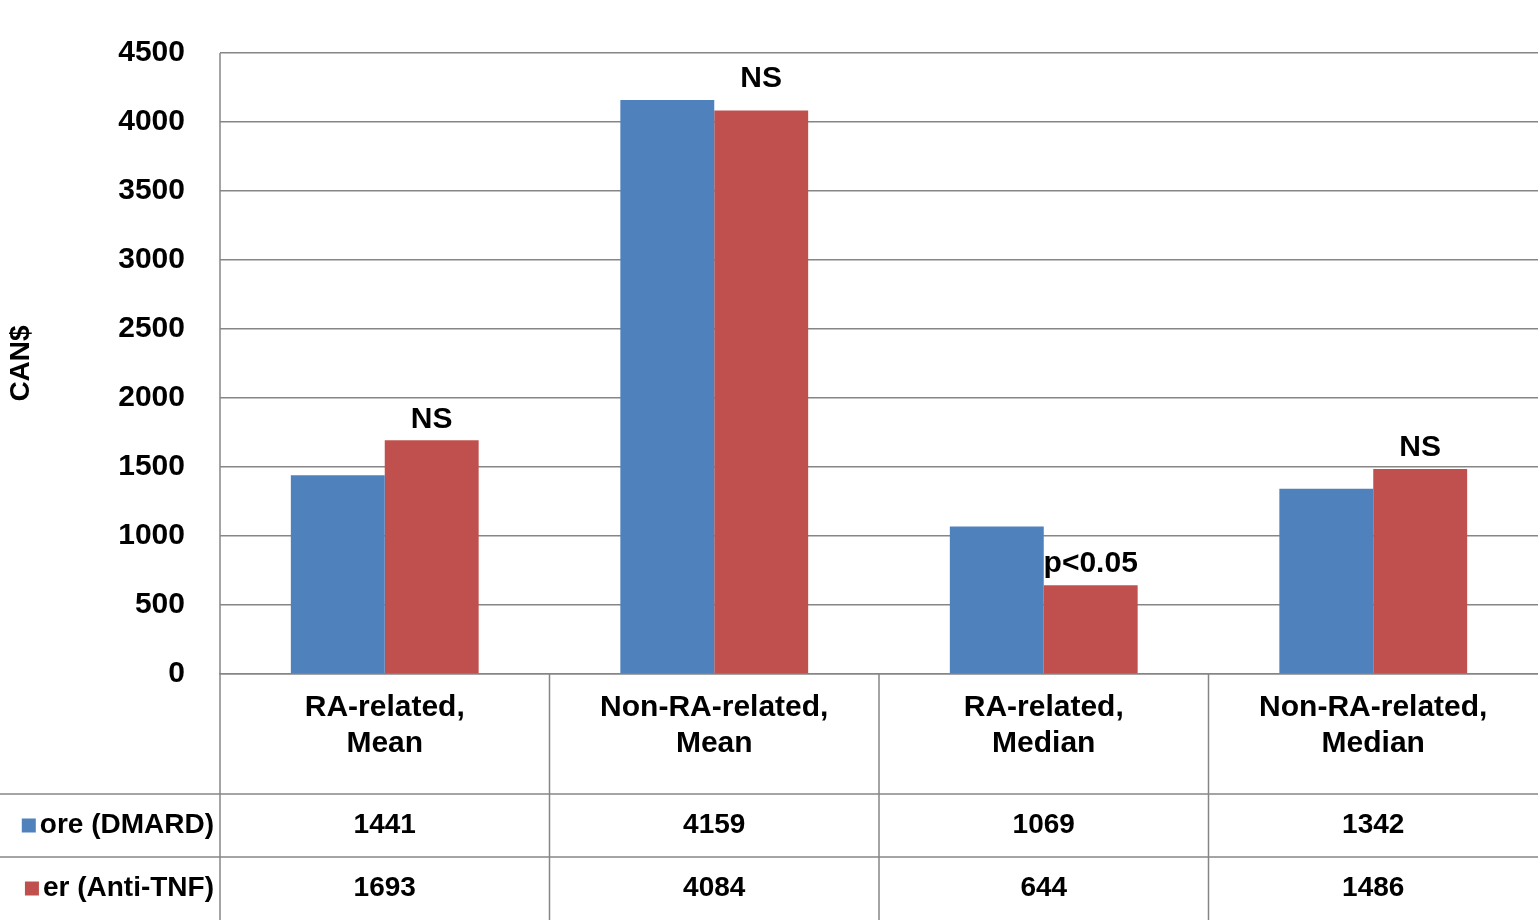 This screenshot has width=1538, height=920. What do you see at coordinates (151, 51) in the screenshot?
I see `y-tick-label: 4500` at bounding box center [151, 51].